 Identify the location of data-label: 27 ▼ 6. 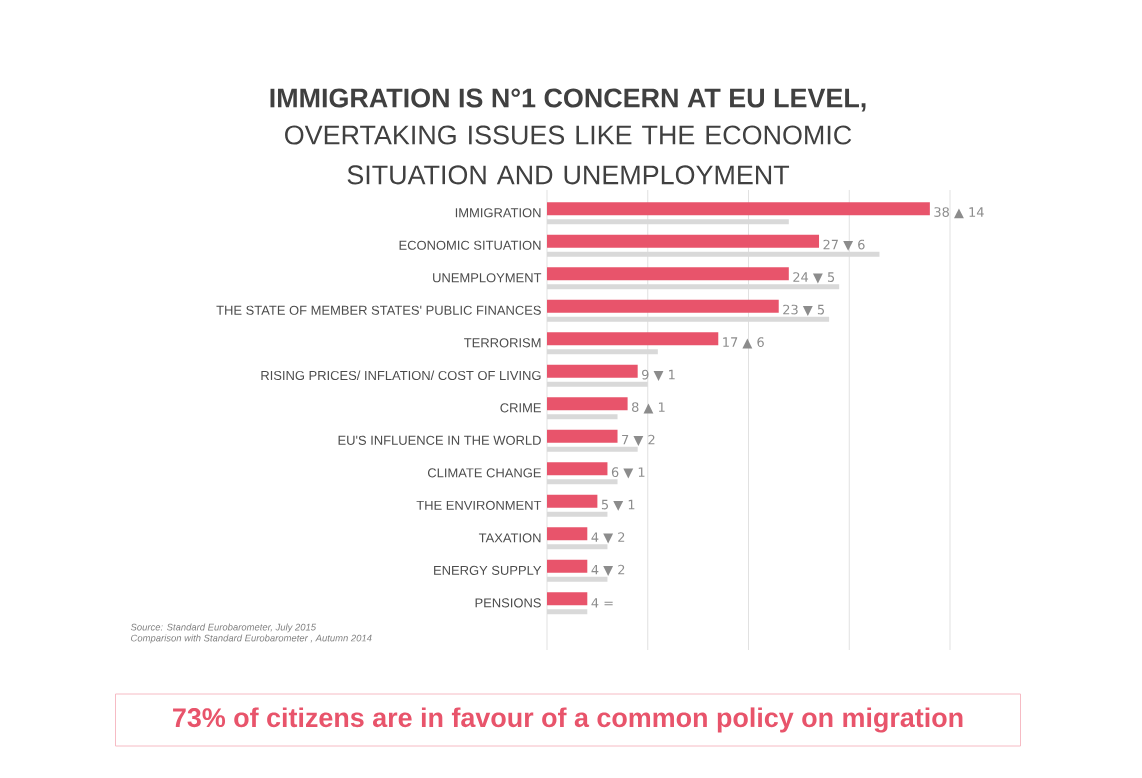
(844, 245).